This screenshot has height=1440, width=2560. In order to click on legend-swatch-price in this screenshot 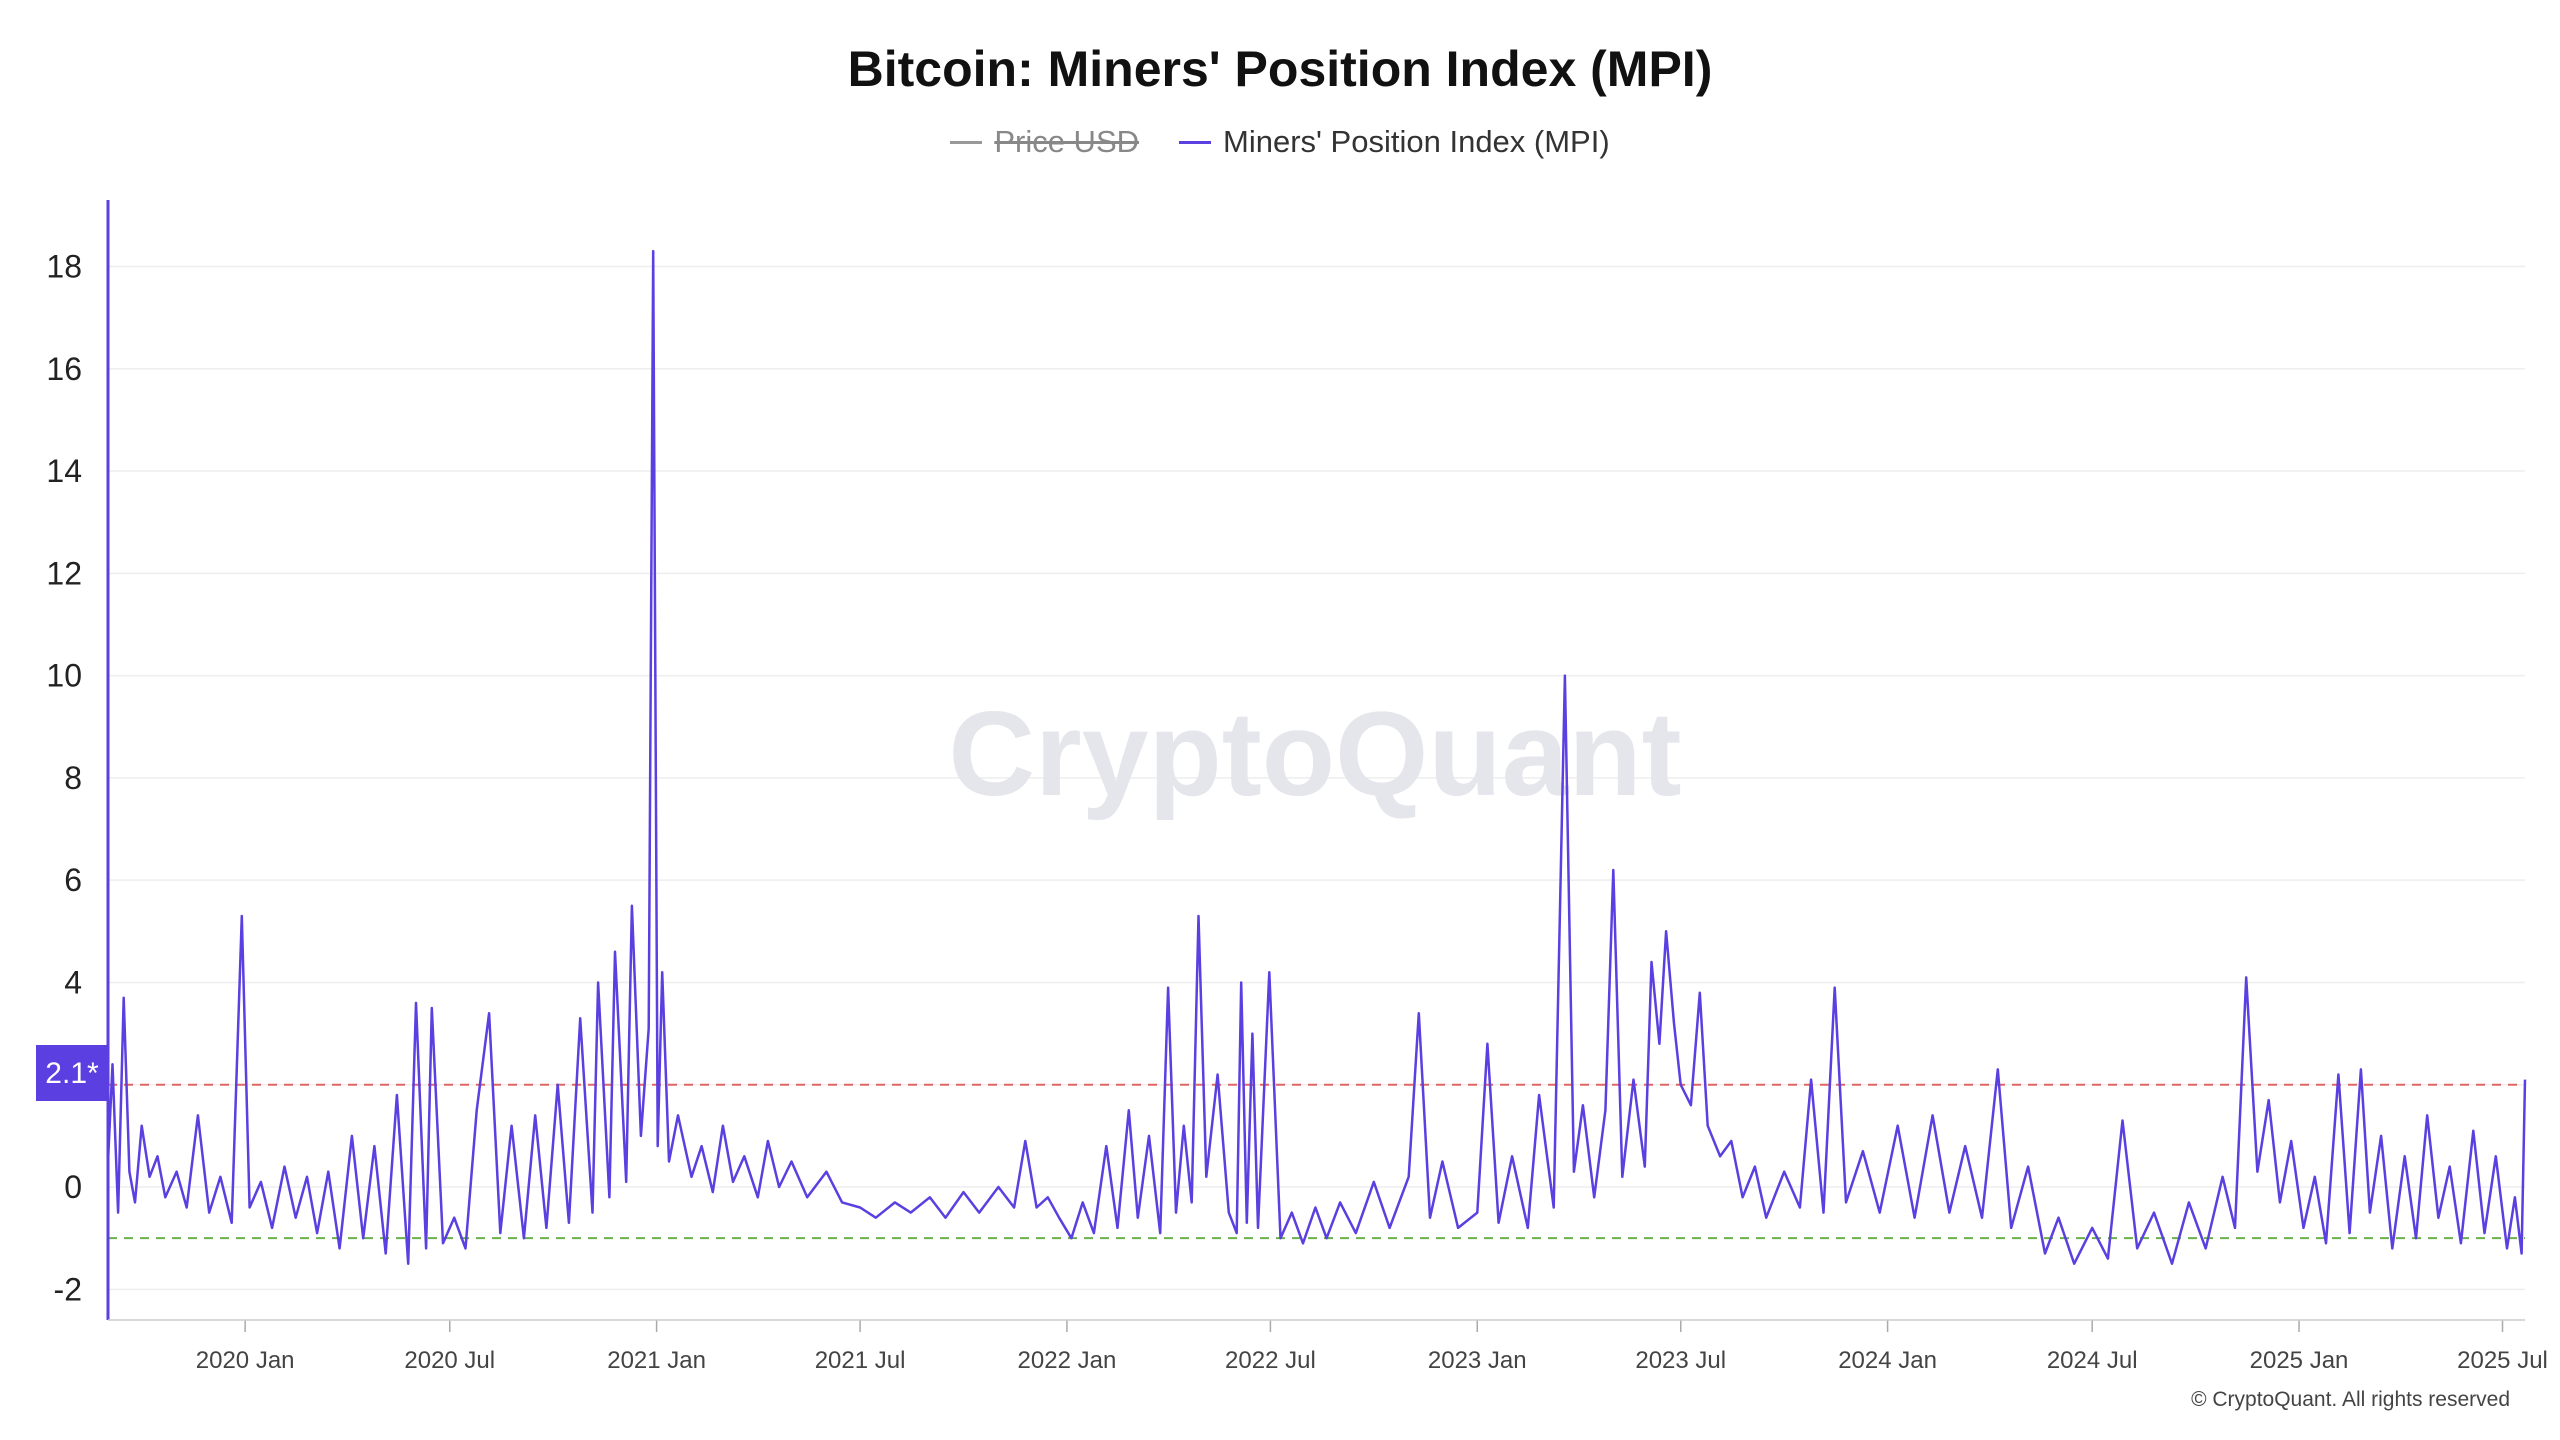, I will do `click(966, 142)`.